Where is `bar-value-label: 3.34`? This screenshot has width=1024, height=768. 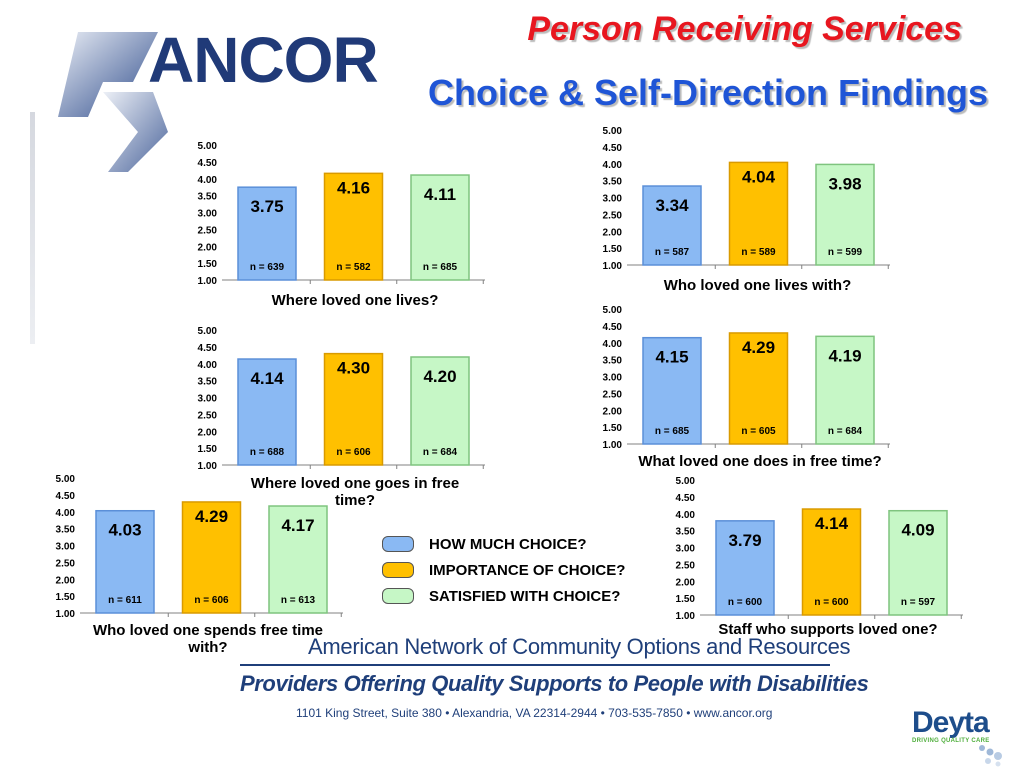
bar-value-label: 3.34 is located at coordinates (672, 205).